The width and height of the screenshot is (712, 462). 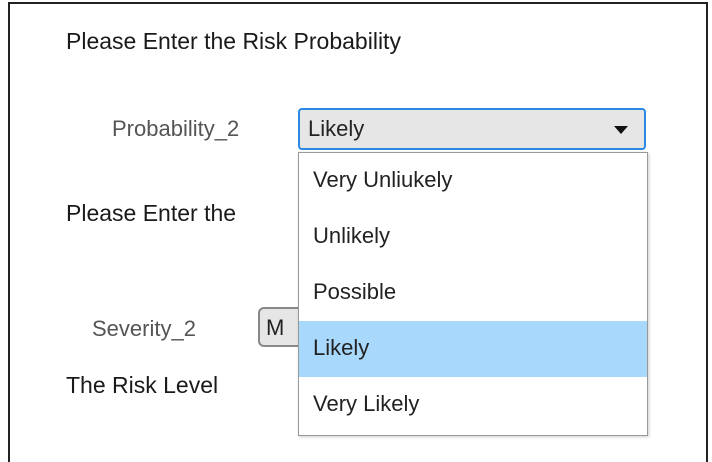 I want to click on dropdown-option: Likely, so click(x=473, y=349).